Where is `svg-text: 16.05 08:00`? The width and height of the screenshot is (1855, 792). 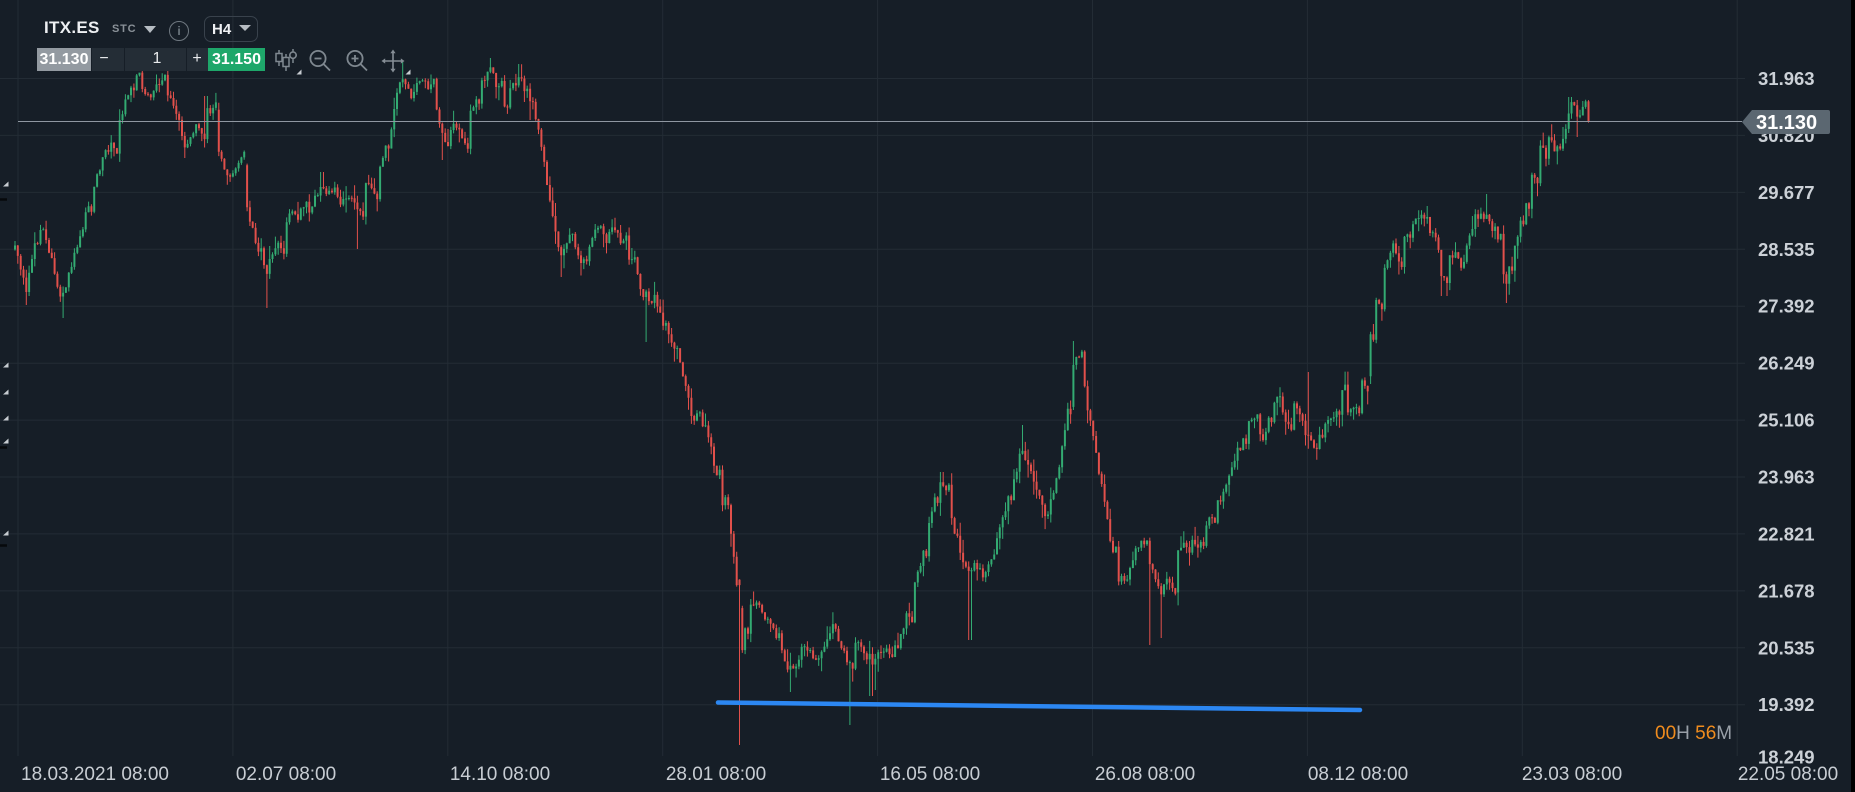 svg-text: 16.05 08:00 is located at coordinates (930, 774).